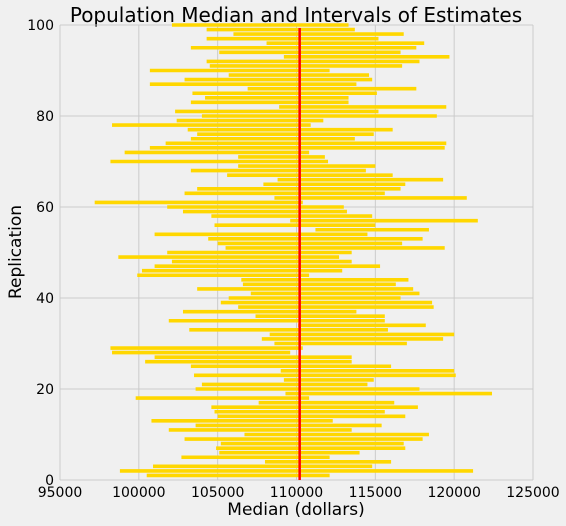 This screenshot has width=566, height=526. I want to click on y-axis-ticks: 0 20 40 60 80 100, so click(40, 253).